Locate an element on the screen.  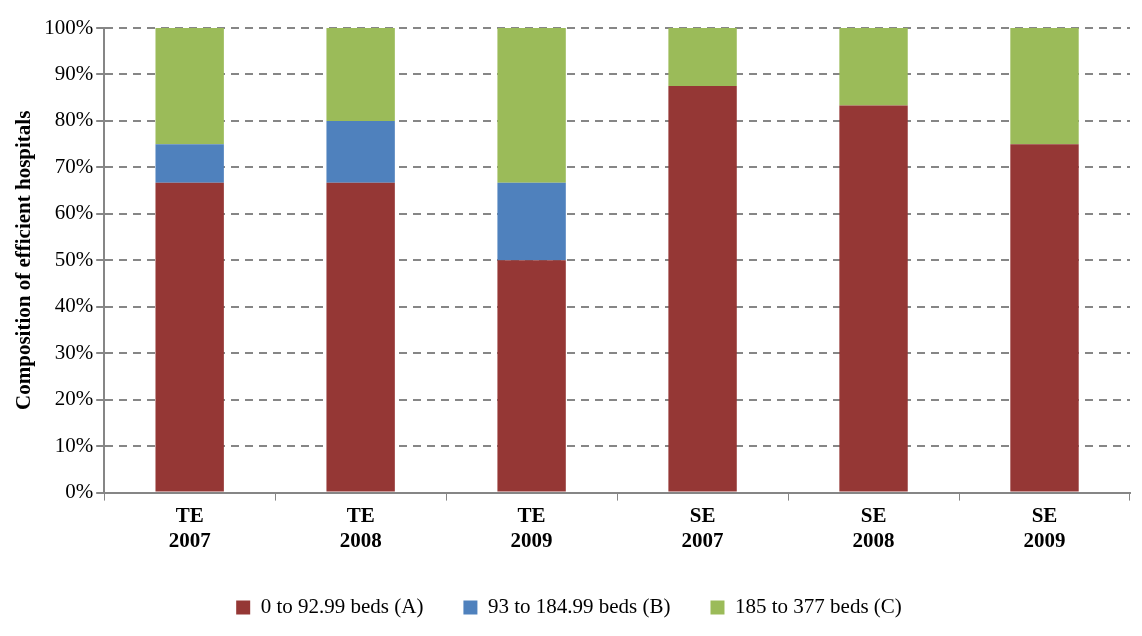
x-tick-label: TE 2007 is located at coordinates (189, 527).